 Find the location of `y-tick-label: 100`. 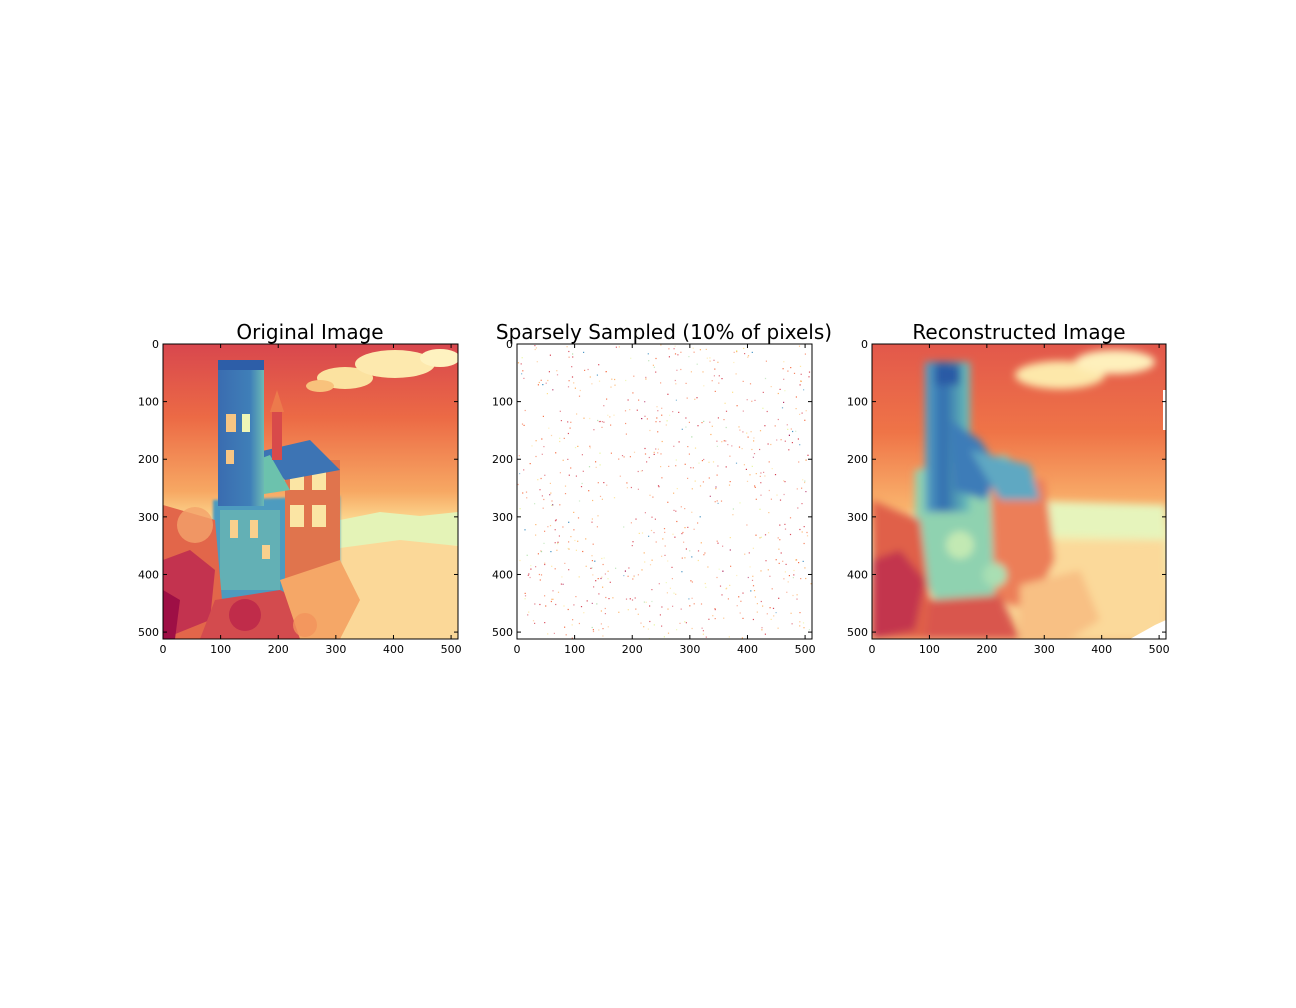

y-tick-label: 100 is located at coordinates (148, 402).